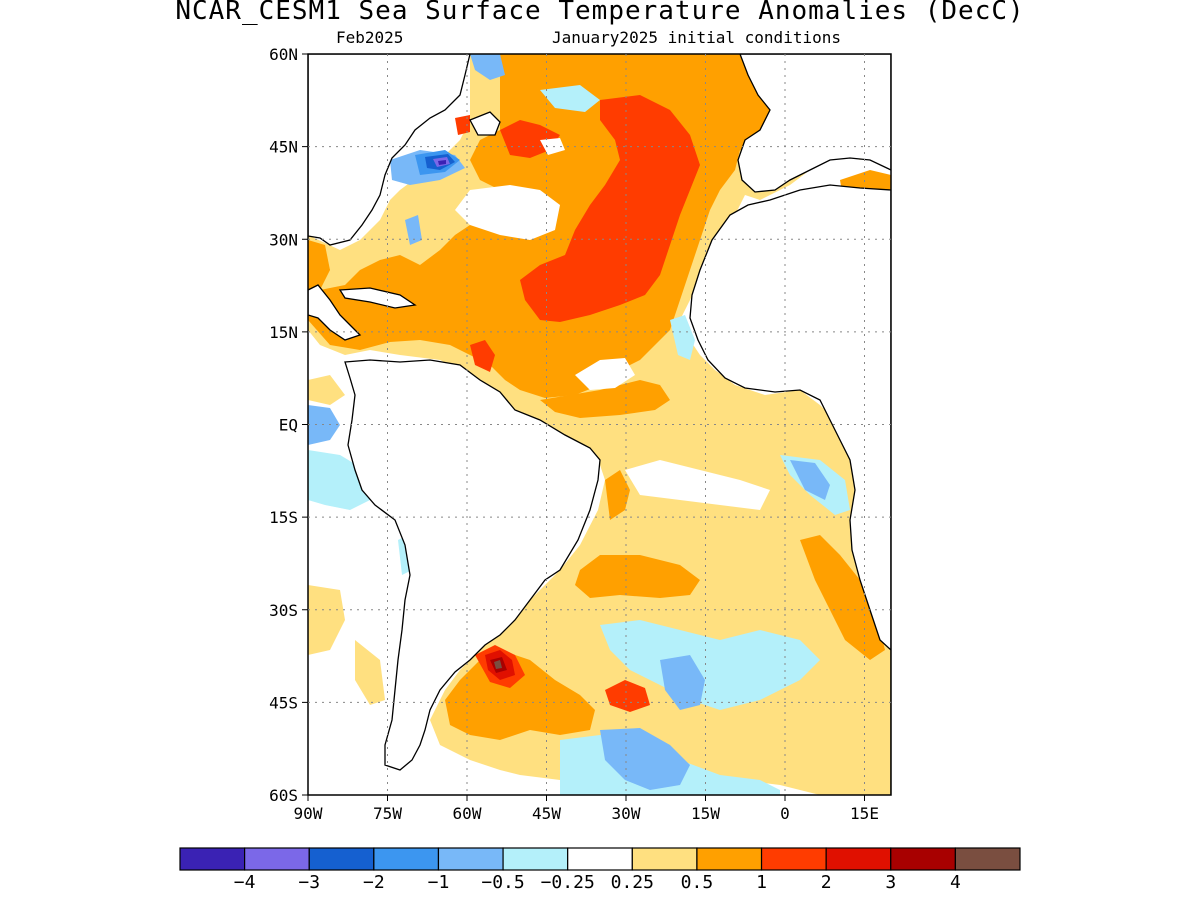  Describe the element at coordinates (283, 147) in the screenshot. I see `lat-tick-label: 45N` at that location.